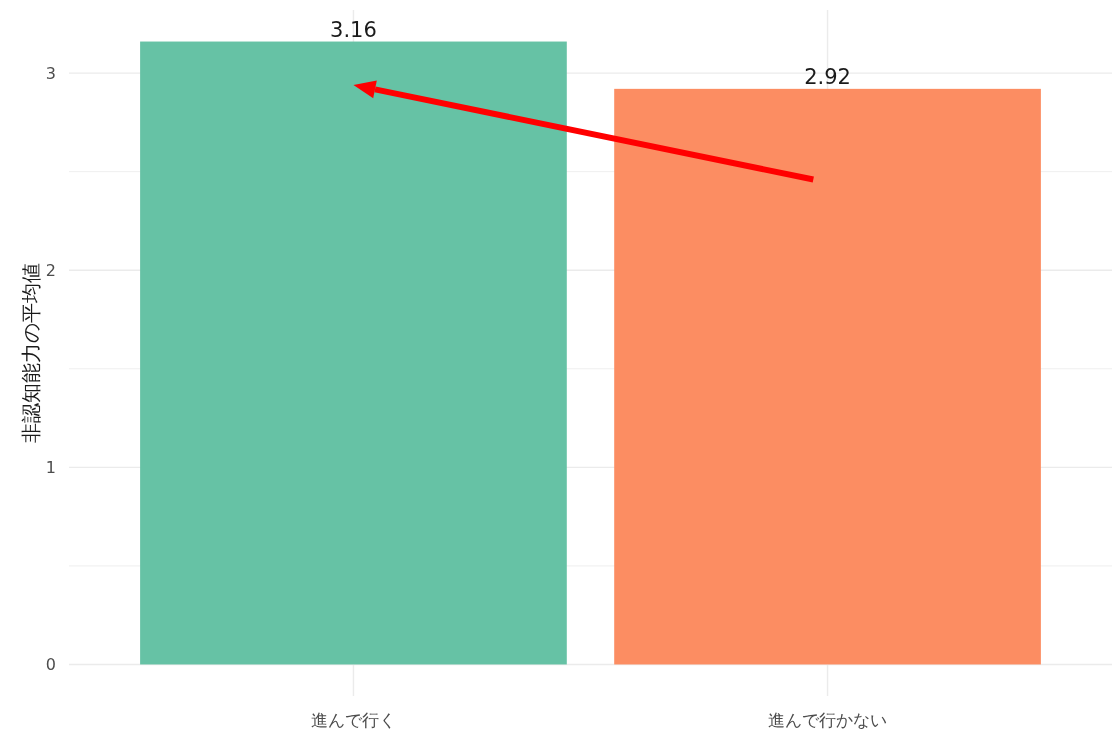 The width and height of the screenshot is (1114, 735). I want to click on y-tick-label: 1, so click(50, 468).